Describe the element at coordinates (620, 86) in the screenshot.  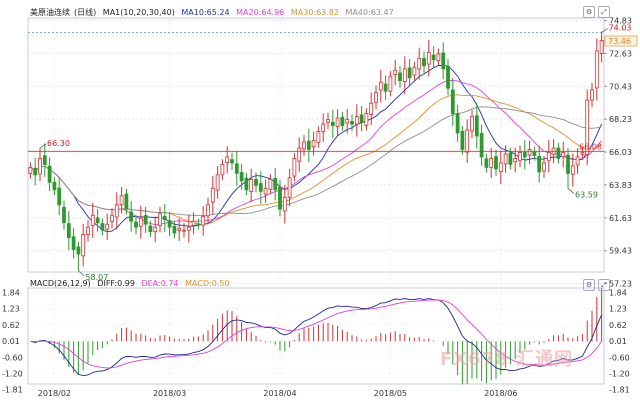
I see `price-tick-label: 70.43` at that location.